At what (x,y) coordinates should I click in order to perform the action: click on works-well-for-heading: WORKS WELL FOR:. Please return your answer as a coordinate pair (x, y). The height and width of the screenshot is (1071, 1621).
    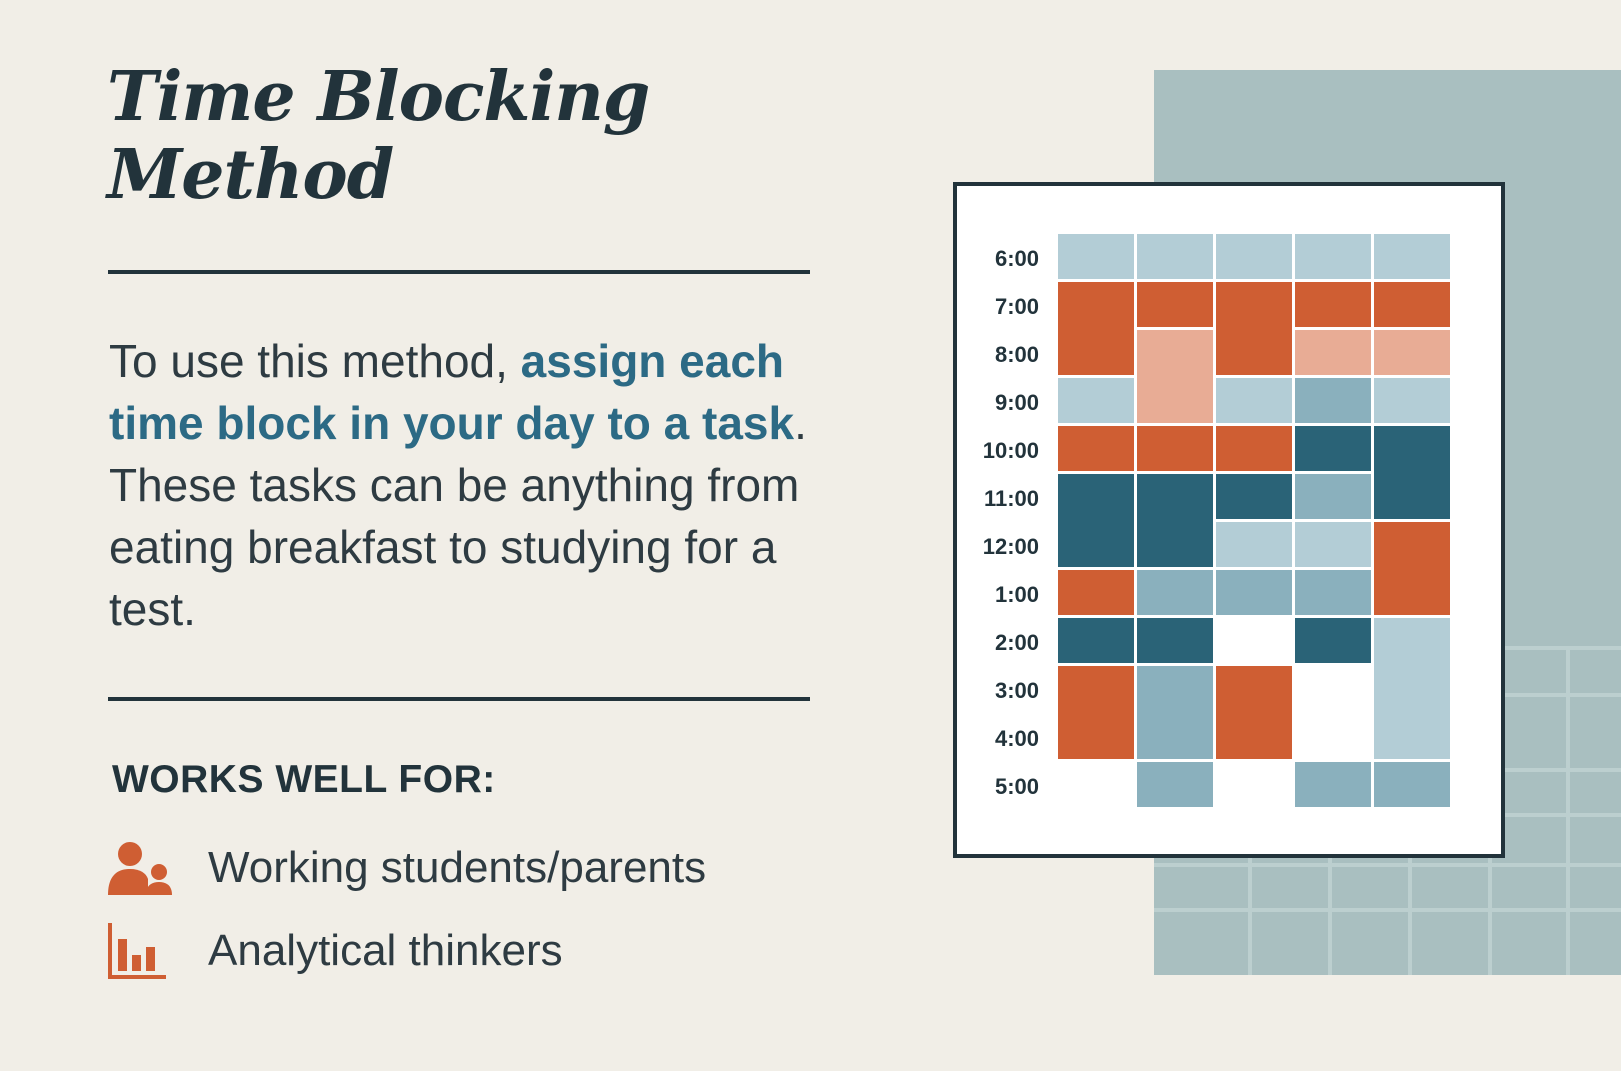
    Looking at the image, I should click on (304, 779).